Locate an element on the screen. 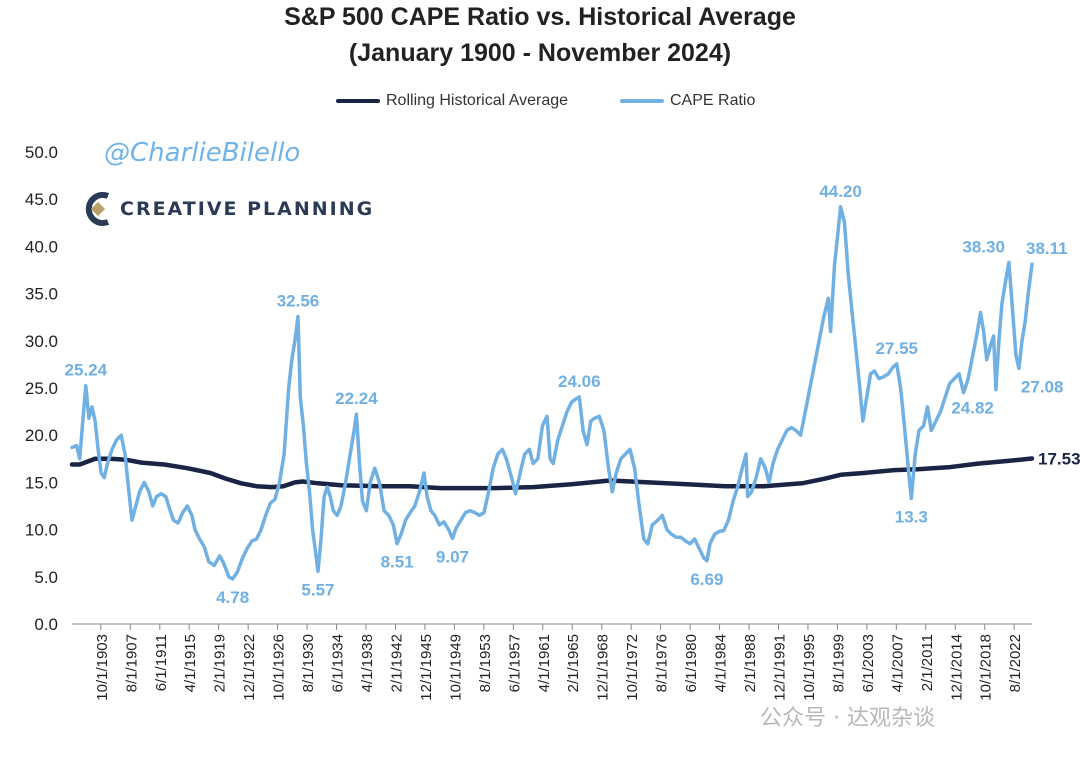 Image resolution: width=1080 pixels, height=759 pixels. x-tick-label: 4/1/1984 is located at coordinates (721, 663).